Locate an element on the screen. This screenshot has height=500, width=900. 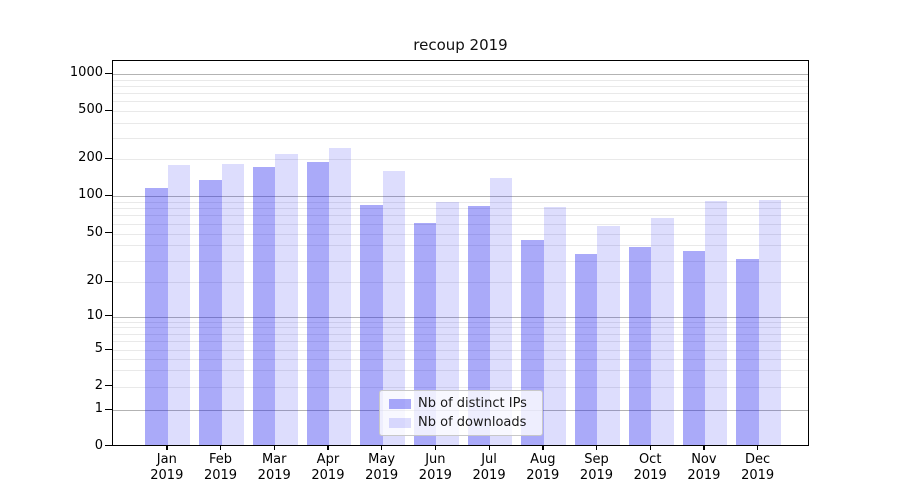
y-tick-label: 200 is located at coordinates (90, 157).